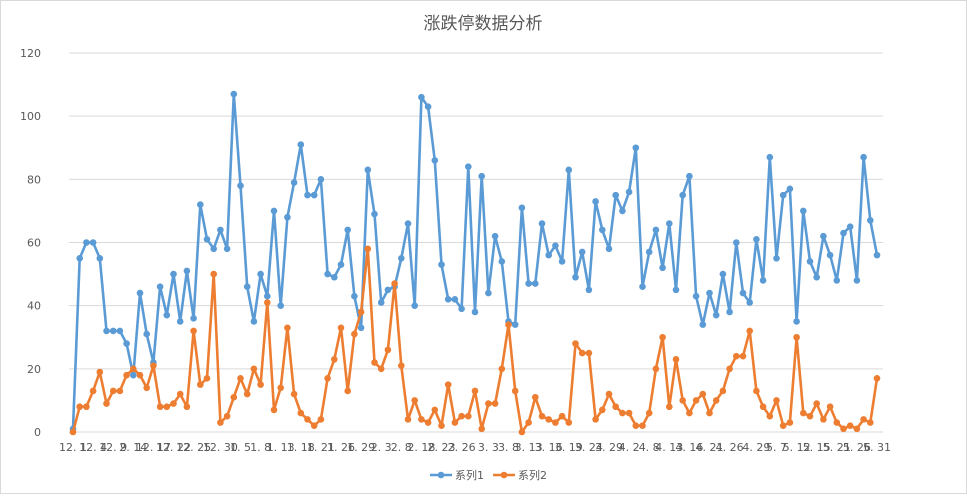 This screenshot has width=967, height=497. I want to click on x-tick-label: 4. 29, so click(756, 447).